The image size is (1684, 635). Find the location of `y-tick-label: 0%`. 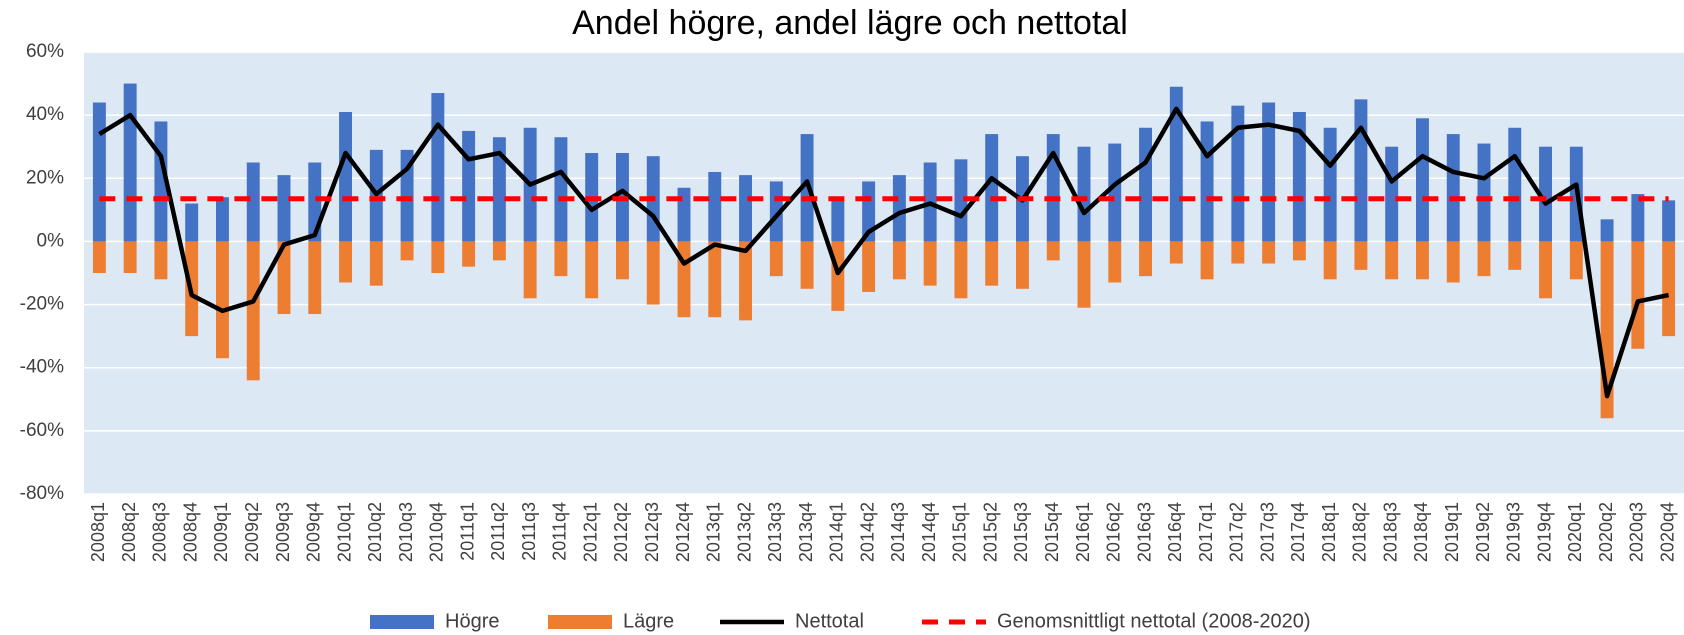

y-tick-label: 0% is located at coordinates (51, 240).